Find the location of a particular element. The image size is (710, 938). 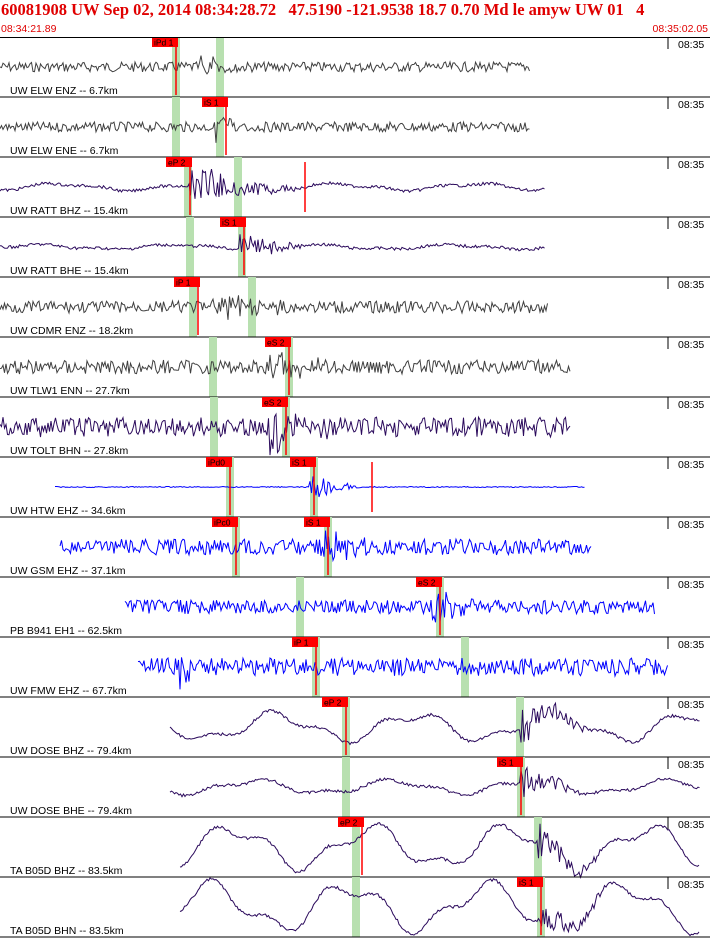

pick-label: iPc0 is located at coordinates (222, 523).